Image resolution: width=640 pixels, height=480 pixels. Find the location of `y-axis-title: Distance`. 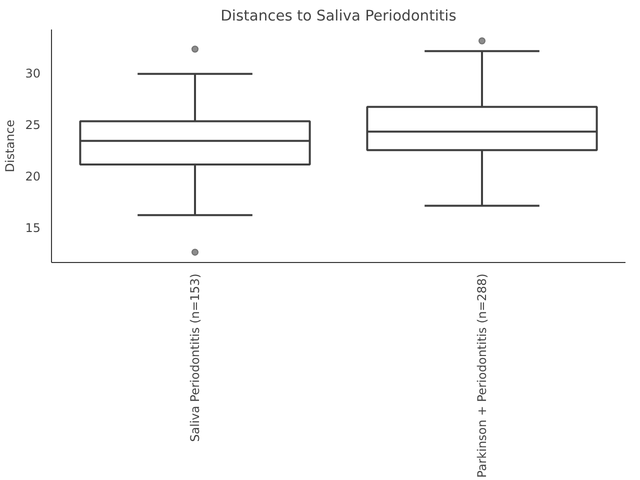

y-axis-title: Distance is located at coordinates (10, 146).